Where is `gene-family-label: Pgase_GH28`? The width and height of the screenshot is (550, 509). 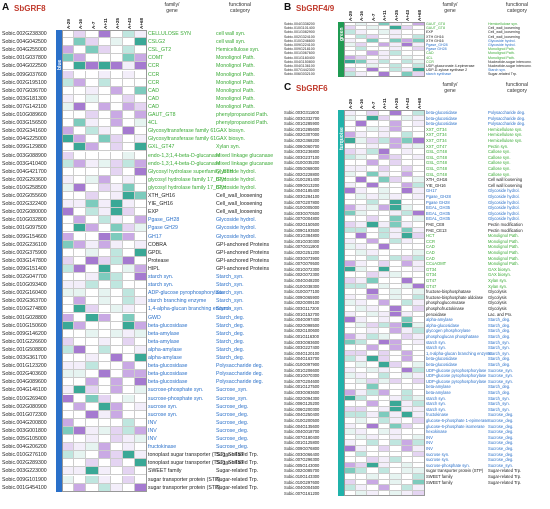 gene-family-label: Pgase_GH28 is located at coordinates (438, 196).